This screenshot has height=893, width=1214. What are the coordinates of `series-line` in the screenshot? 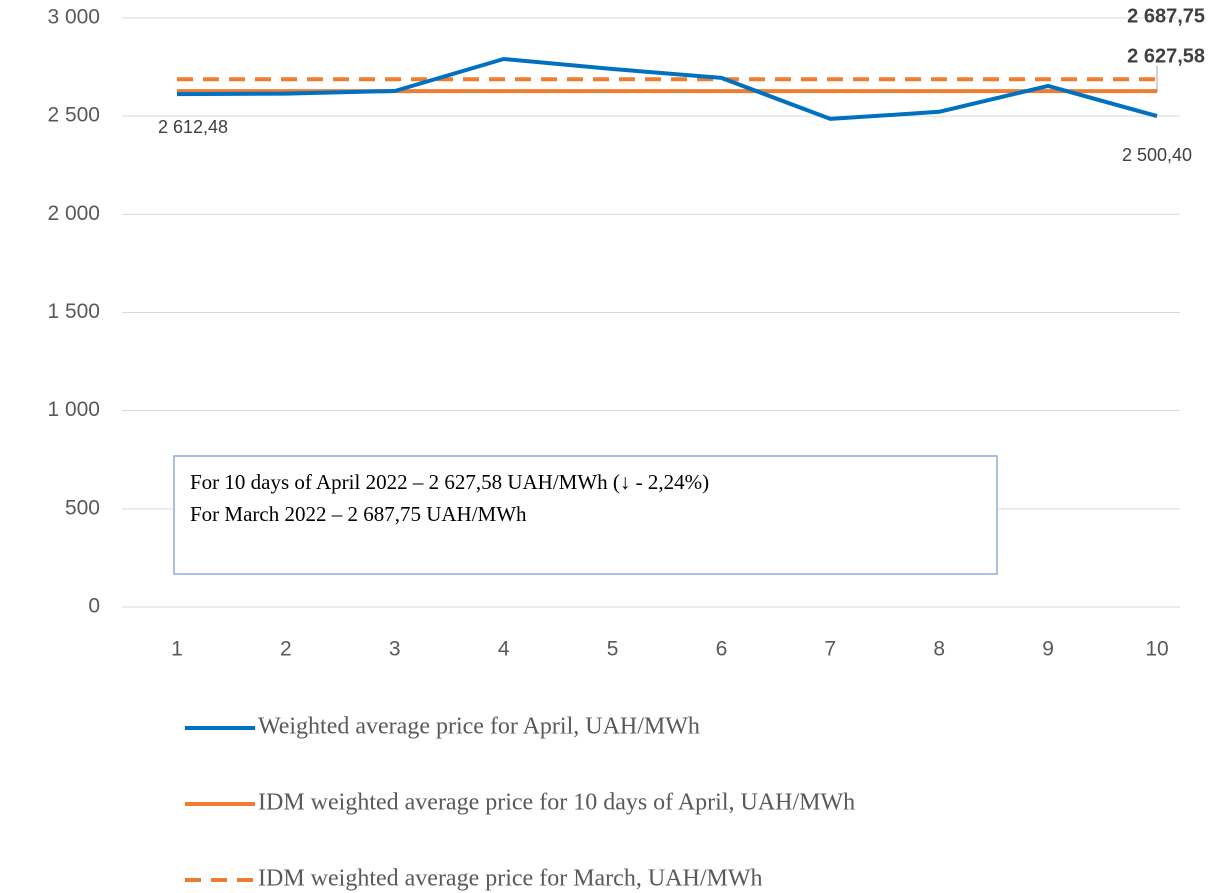 It's located at (667, 89).